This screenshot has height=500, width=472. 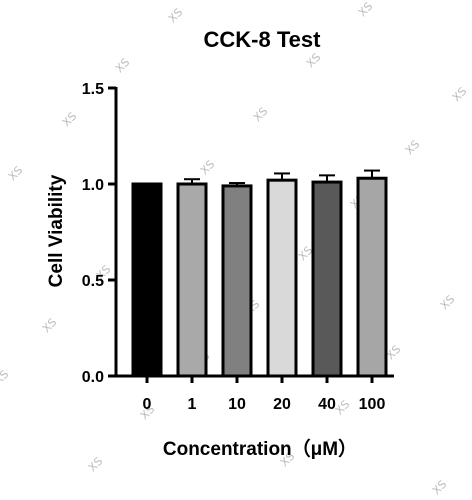 I want to click on y-tick-label: 0.0, so click(x=93, y=377).